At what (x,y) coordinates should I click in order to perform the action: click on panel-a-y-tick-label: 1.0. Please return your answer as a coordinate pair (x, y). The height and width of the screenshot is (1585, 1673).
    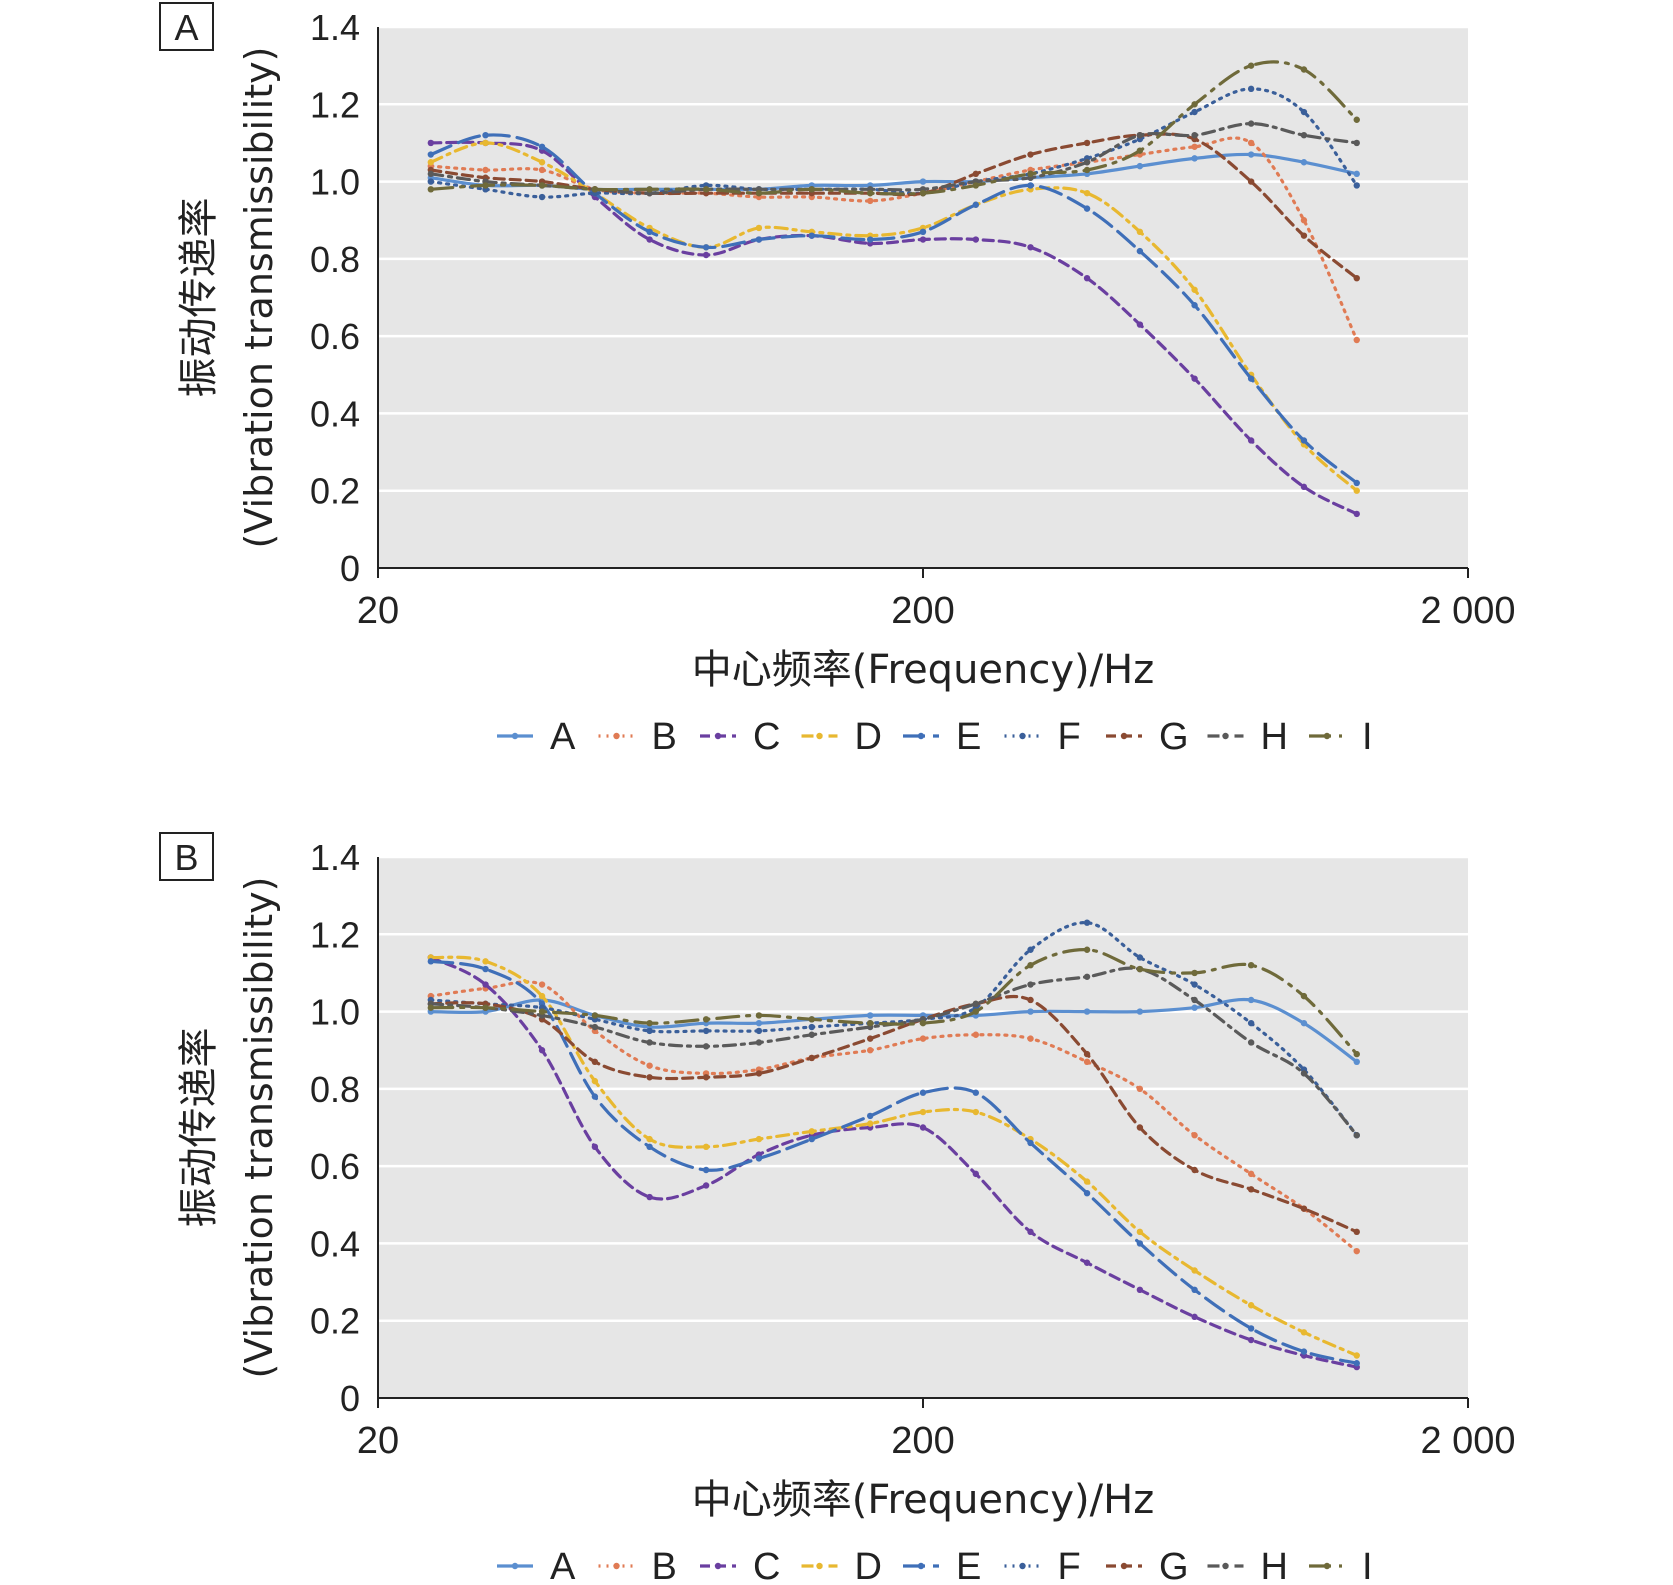
    Looking at the image, I should click on (335, 182).